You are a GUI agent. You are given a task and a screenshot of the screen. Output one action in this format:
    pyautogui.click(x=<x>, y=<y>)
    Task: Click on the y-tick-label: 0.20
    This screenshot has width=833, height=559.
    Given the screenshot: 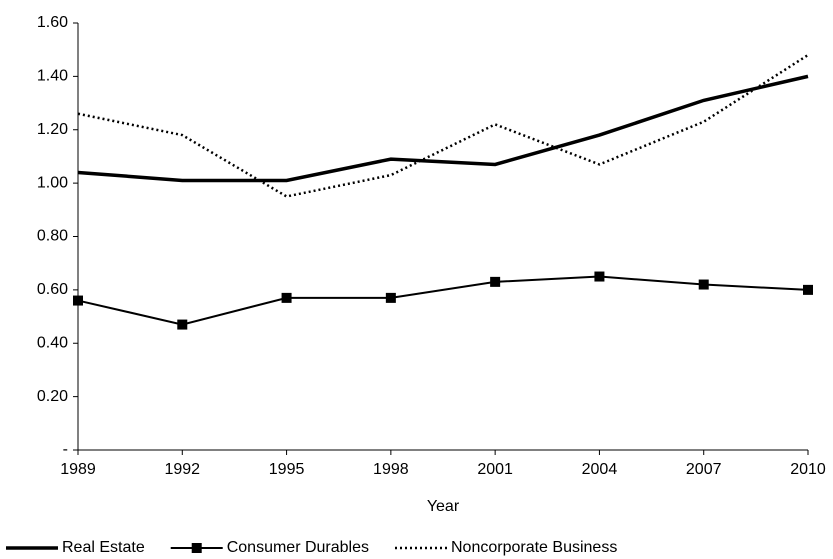 What is the action you would take?
    pyautogui.click(x=52, y=396)
    